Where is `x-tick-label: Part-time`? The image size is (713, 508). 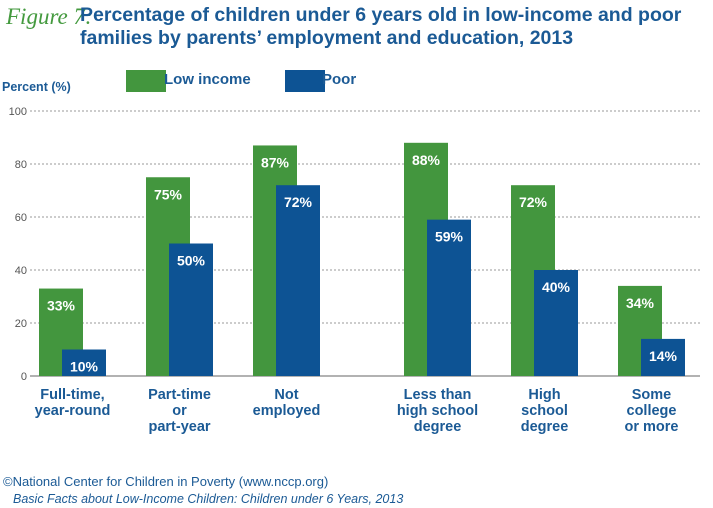 x-tick-label: Part-time is located at coordinates (179, 395).